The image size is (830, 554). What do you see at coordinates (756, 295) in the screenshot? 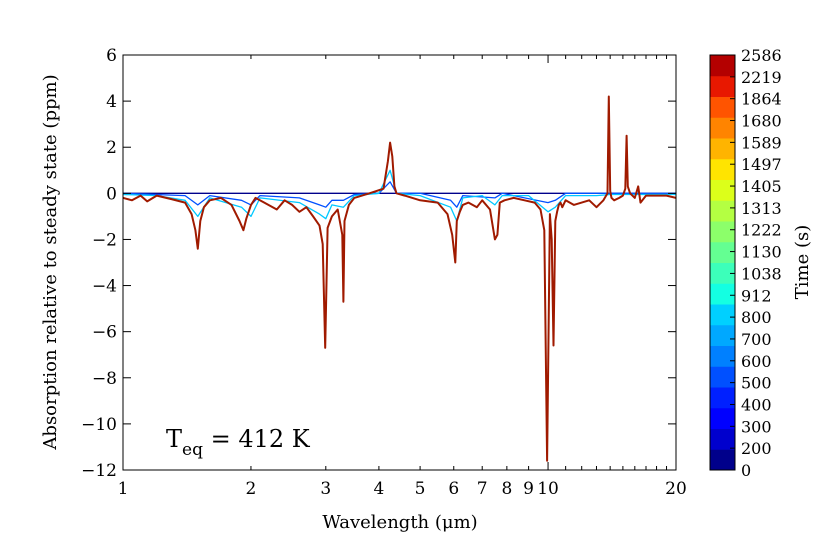
I see `colorbar-tick-label: 912` at bounding box center [756, 295].